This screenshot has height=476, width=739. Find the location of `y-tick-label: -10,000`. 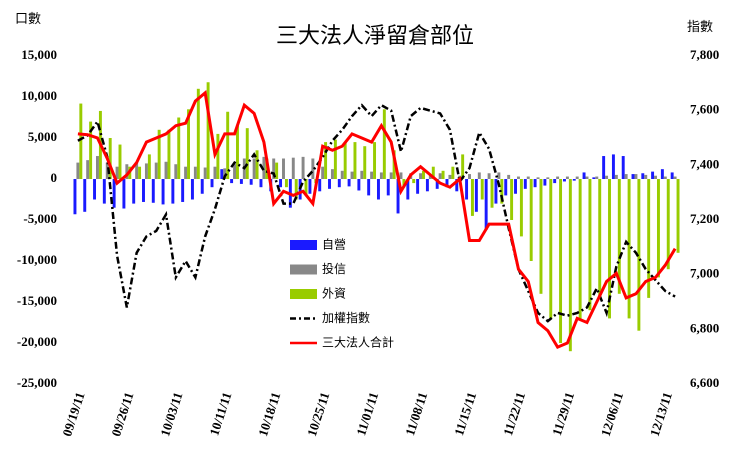

y-tick-label: -10,000 is located at coordinates (37, 259).